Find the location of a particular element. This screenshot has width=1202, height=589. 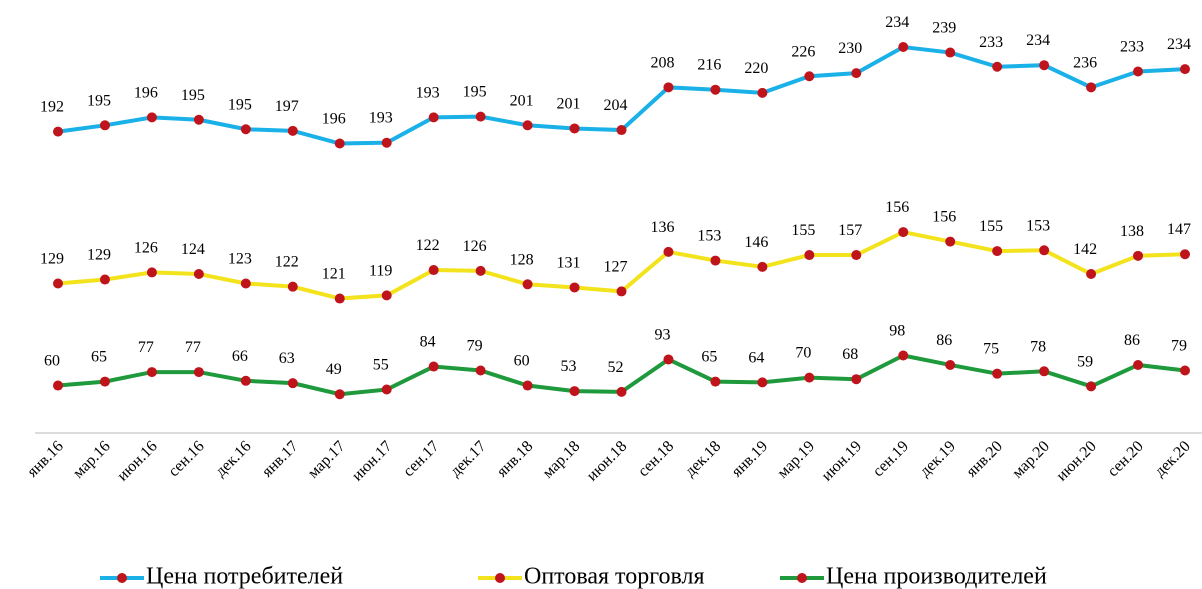

data-label: 220 is located at coordinates (756, 68).